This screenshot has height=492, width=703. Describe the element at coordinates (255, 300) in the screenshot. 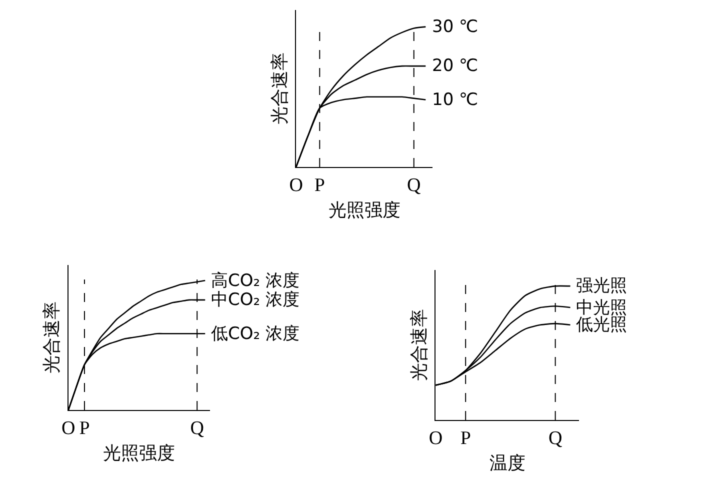

I see `series-label: 中CO₂ 浓度` at that location.